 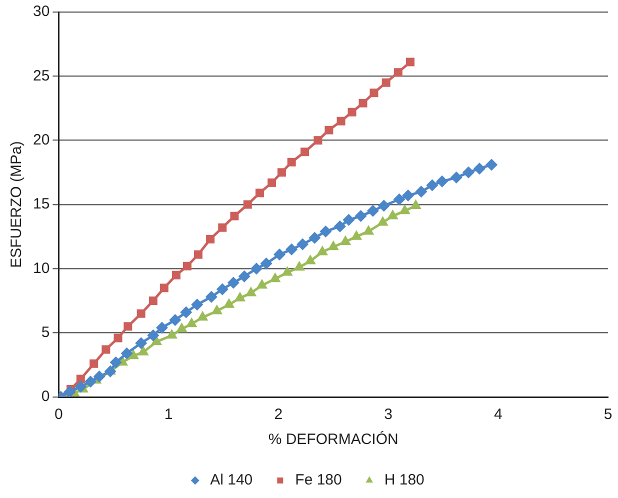 I want to click on x-tick-label: 1, so click(x=168, y=415).